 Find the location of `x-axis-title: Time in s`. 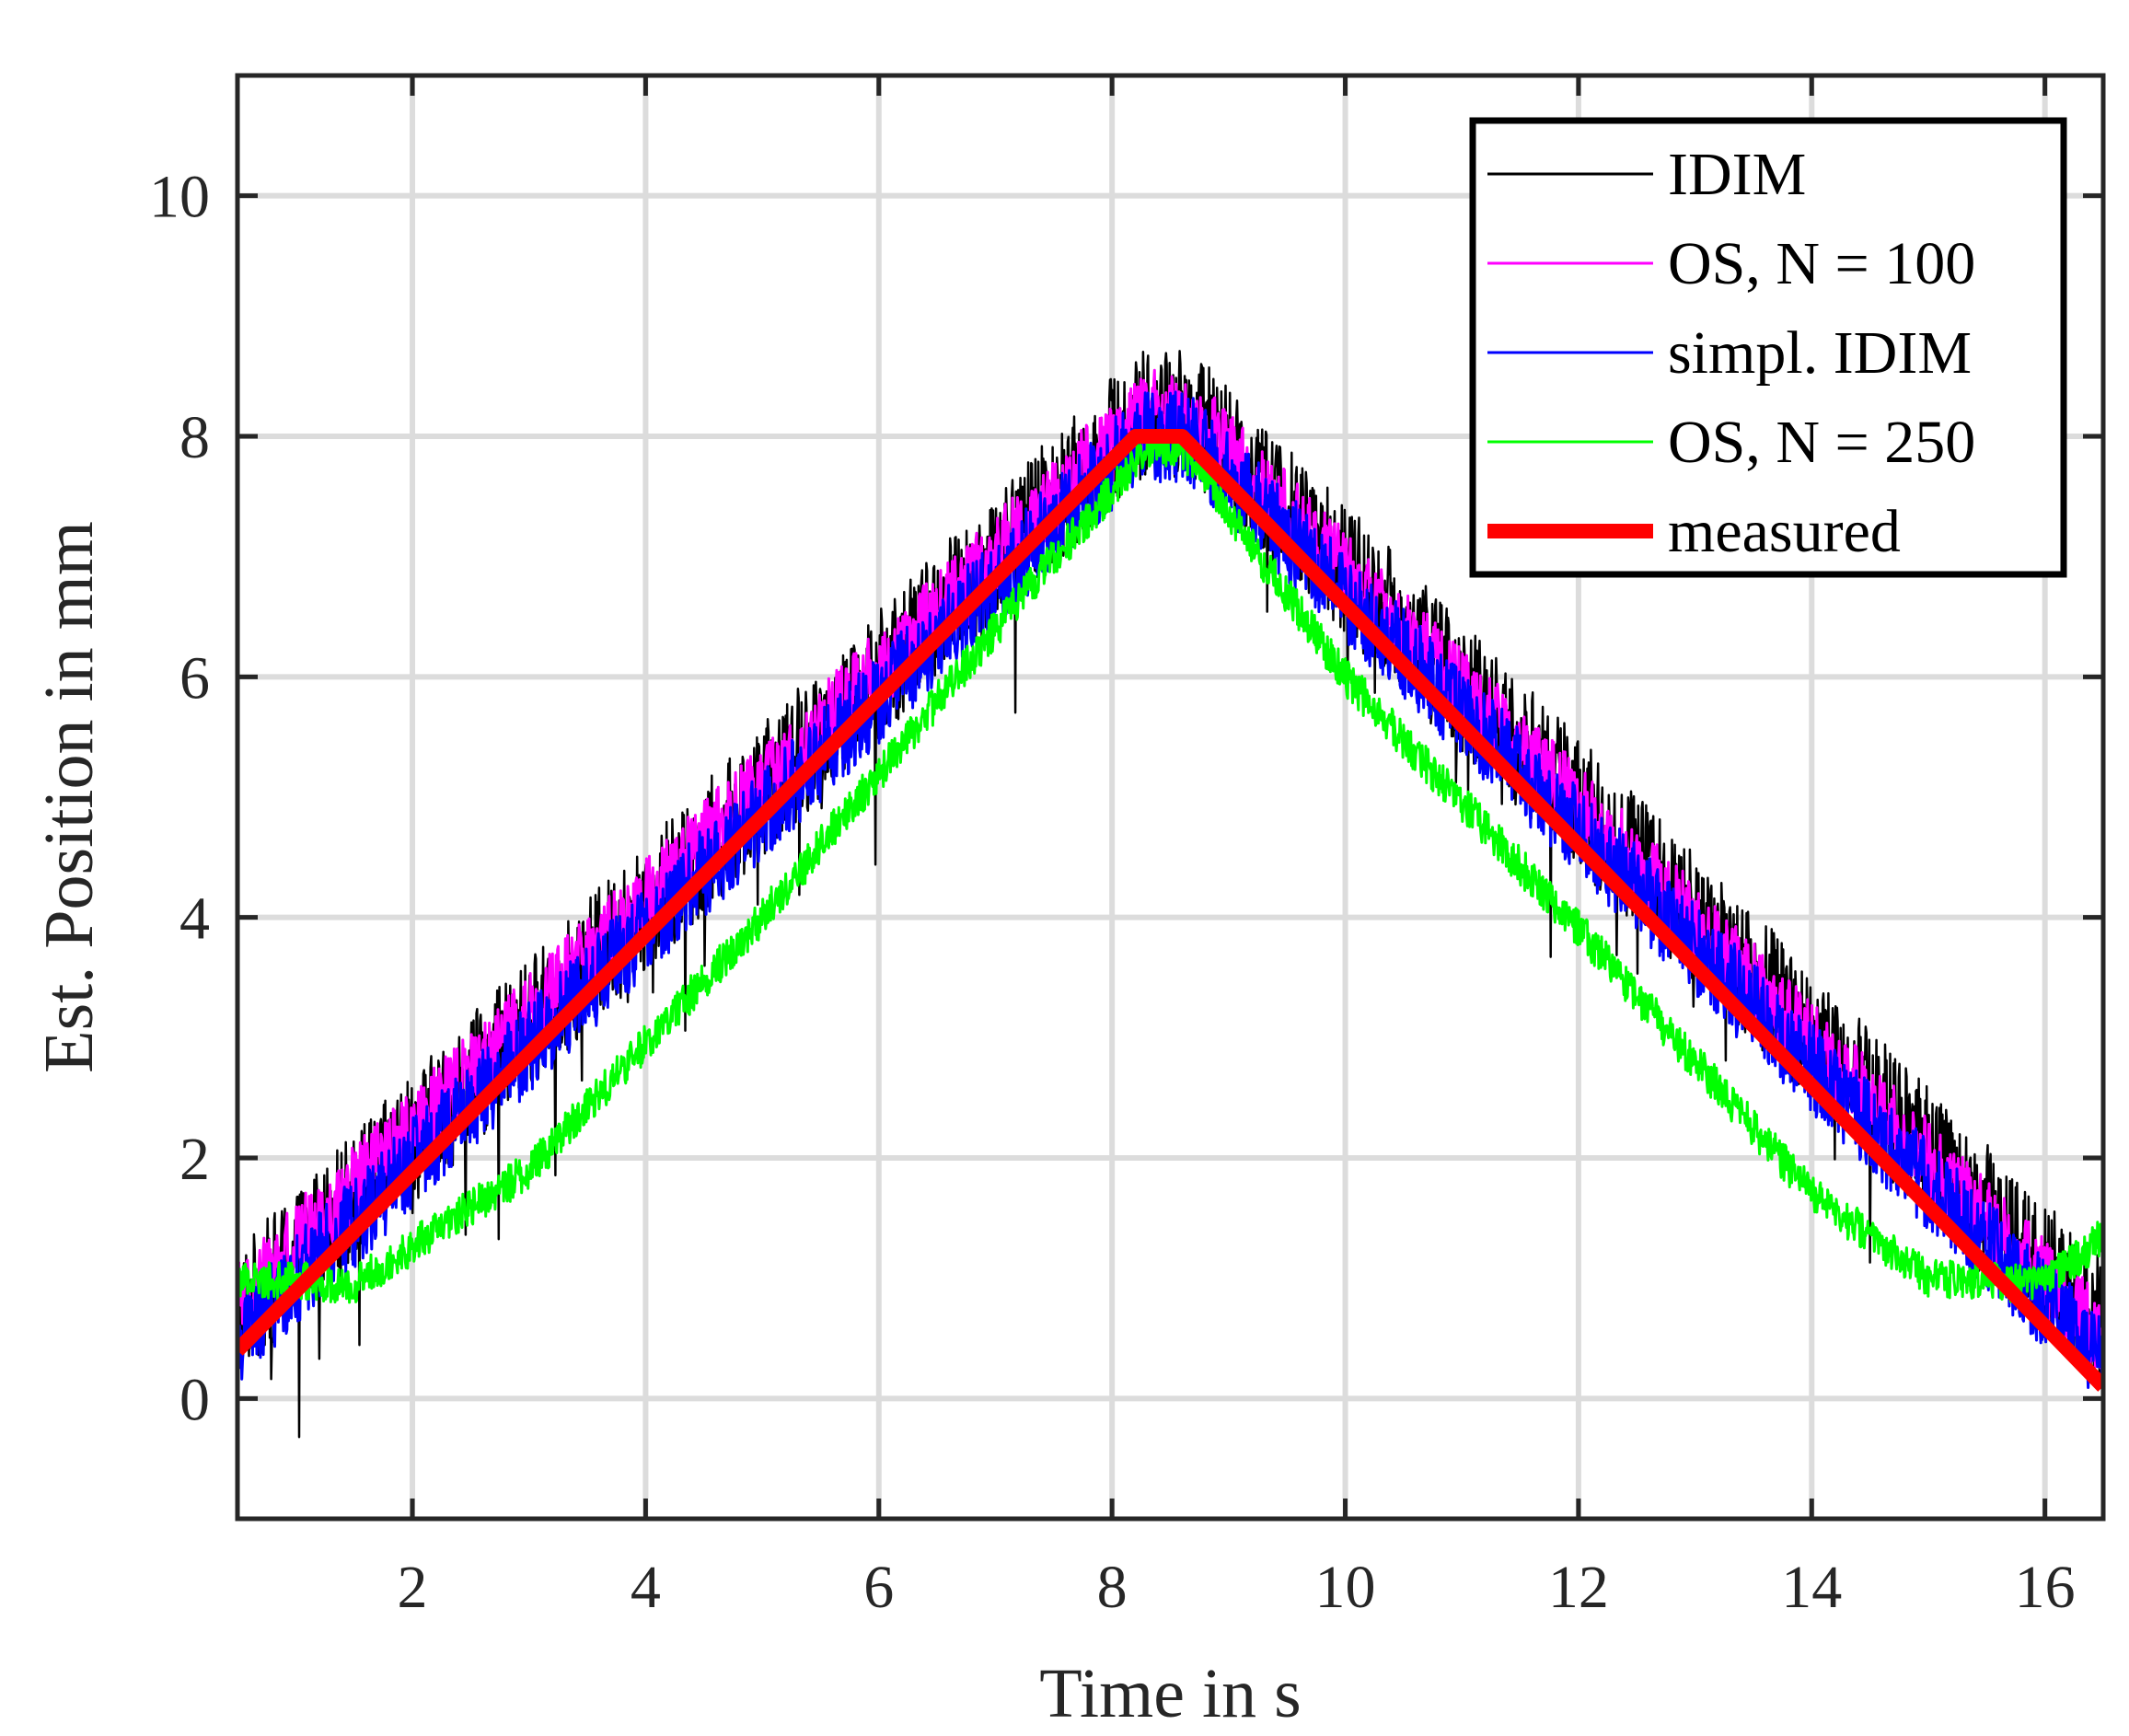

x-axis-title: Time in s is located at coordinates (1170, 1693).